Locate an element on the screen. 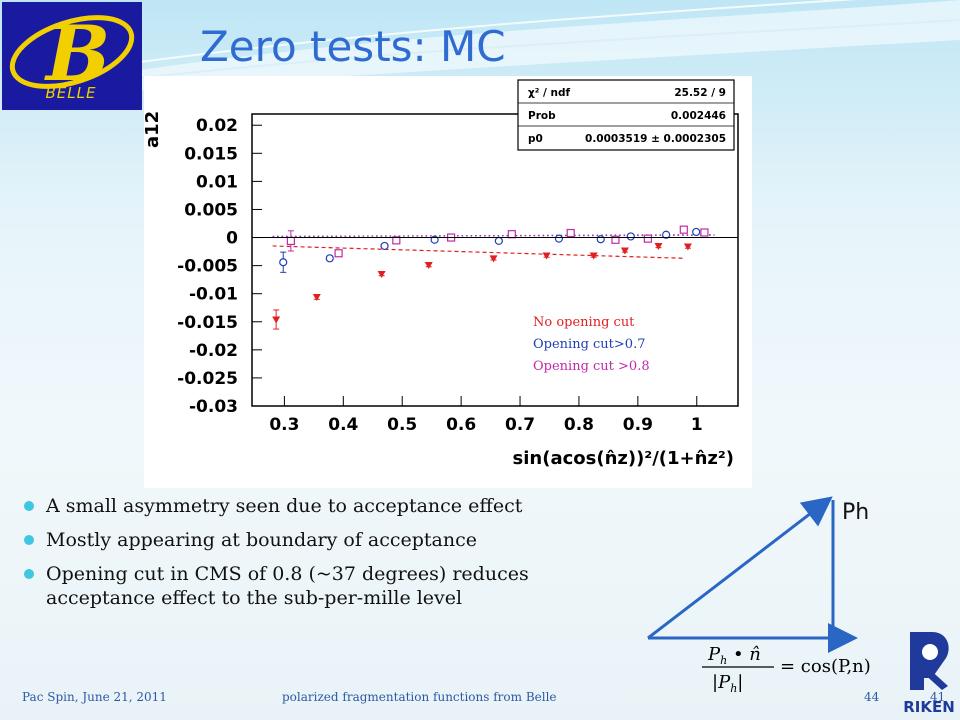 This screenshot has width=960, height=720. y-tick-label: 0.015 is located at coordinates (211, 154).